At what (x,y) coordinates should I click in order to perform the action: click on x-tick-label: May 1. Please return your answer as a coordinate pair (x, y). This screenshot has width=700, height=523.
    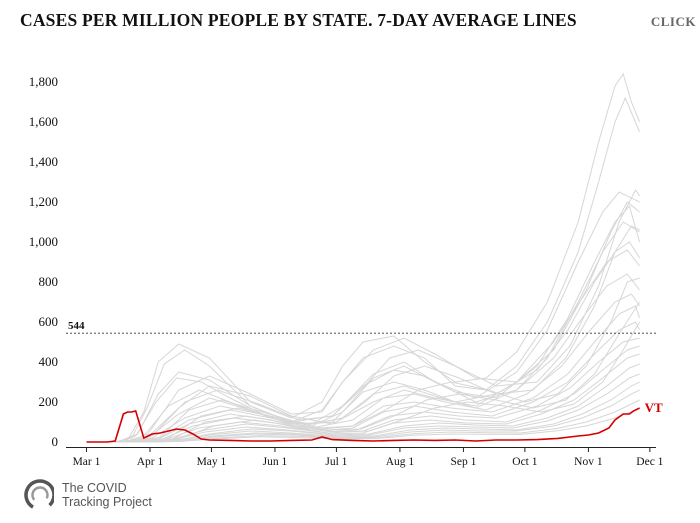
    Looking at the image, I should click on (212, 462).